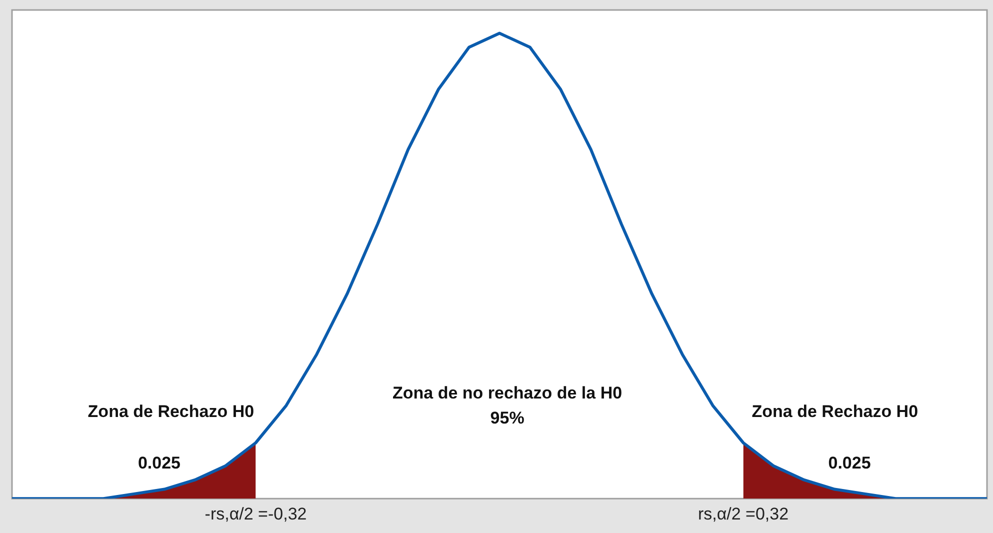  I want to click on annotation: Zona de no rechazo de la H0, so click(507, 393).